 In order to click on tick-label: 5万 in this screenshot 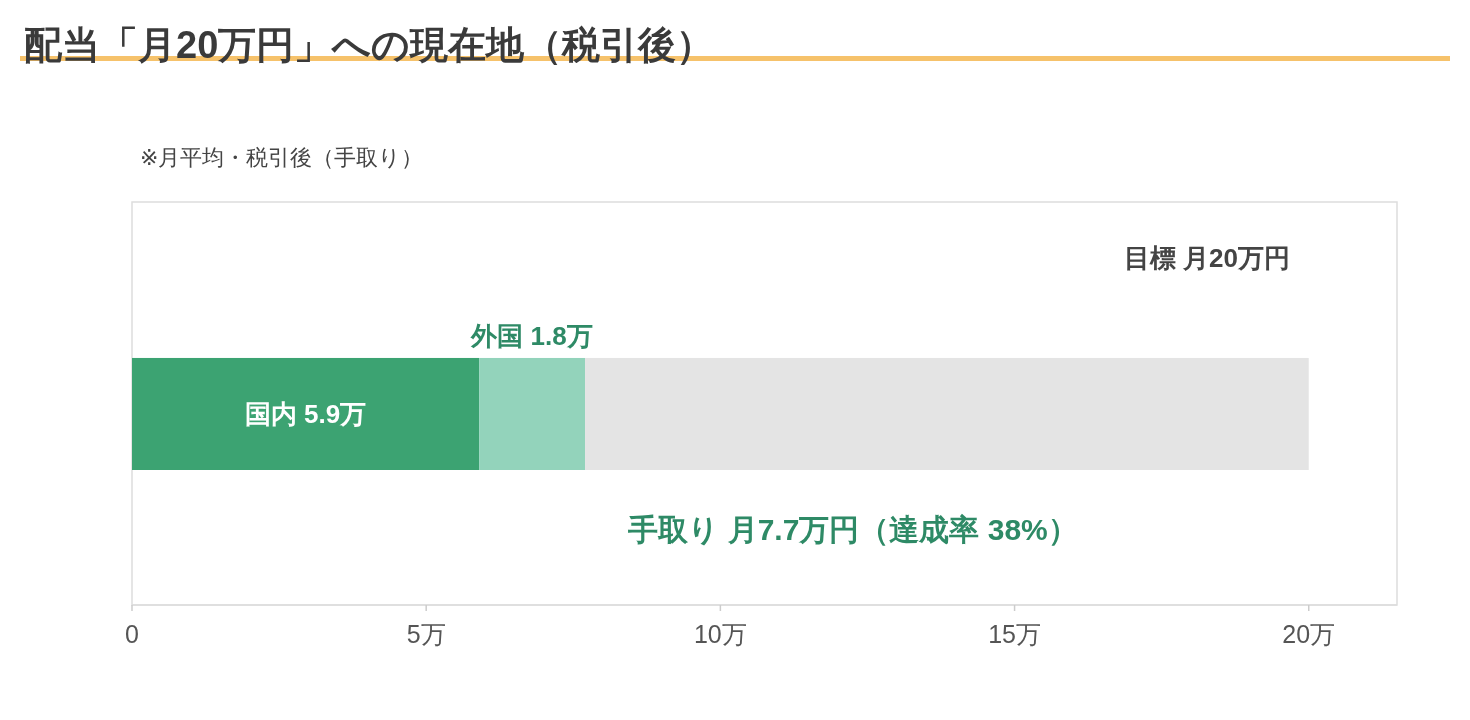, I will do `click(426, 634)`.